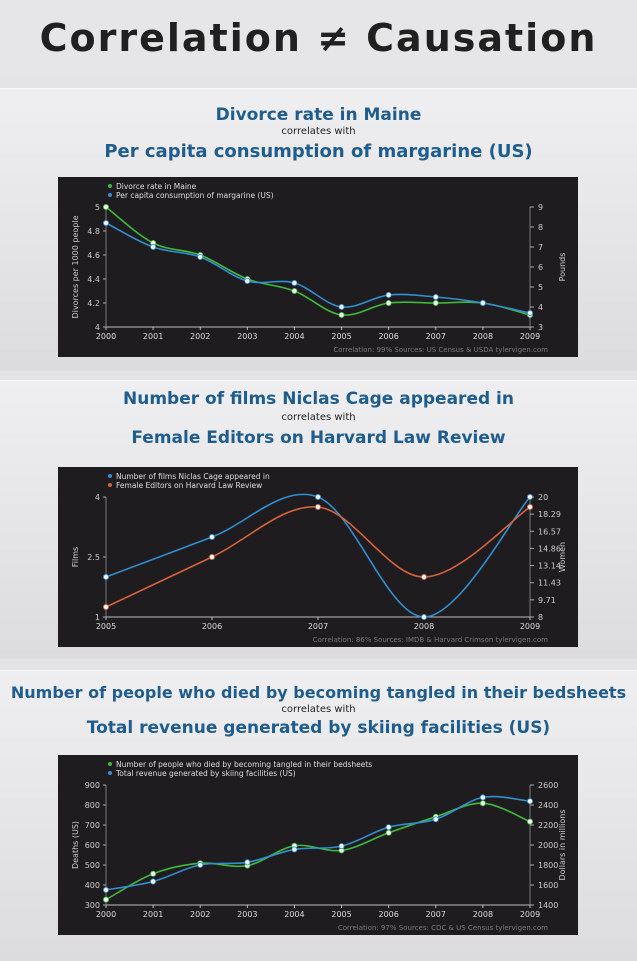  What do you see at coordinates (156, 186) in the screenshot?
I see `legend-label: Divorce rate in Maine` at bounding box center [156, 186].